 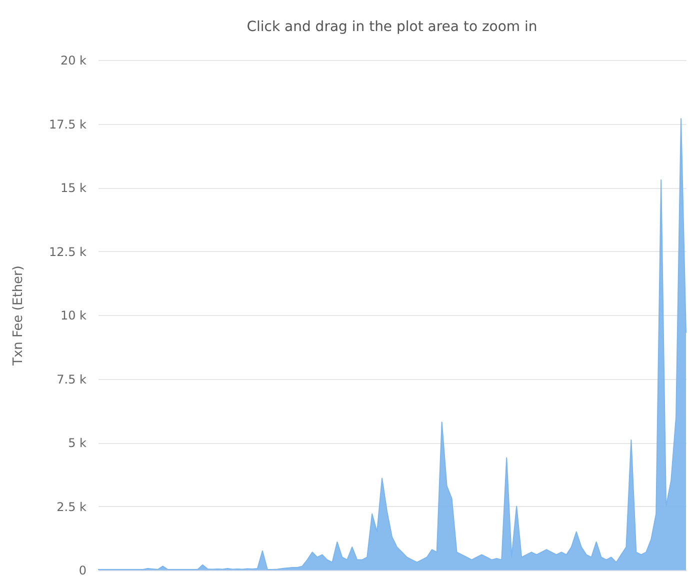 I want to click on y-axis-title: Txn Fee (Ether), so click(x=18, y=316).